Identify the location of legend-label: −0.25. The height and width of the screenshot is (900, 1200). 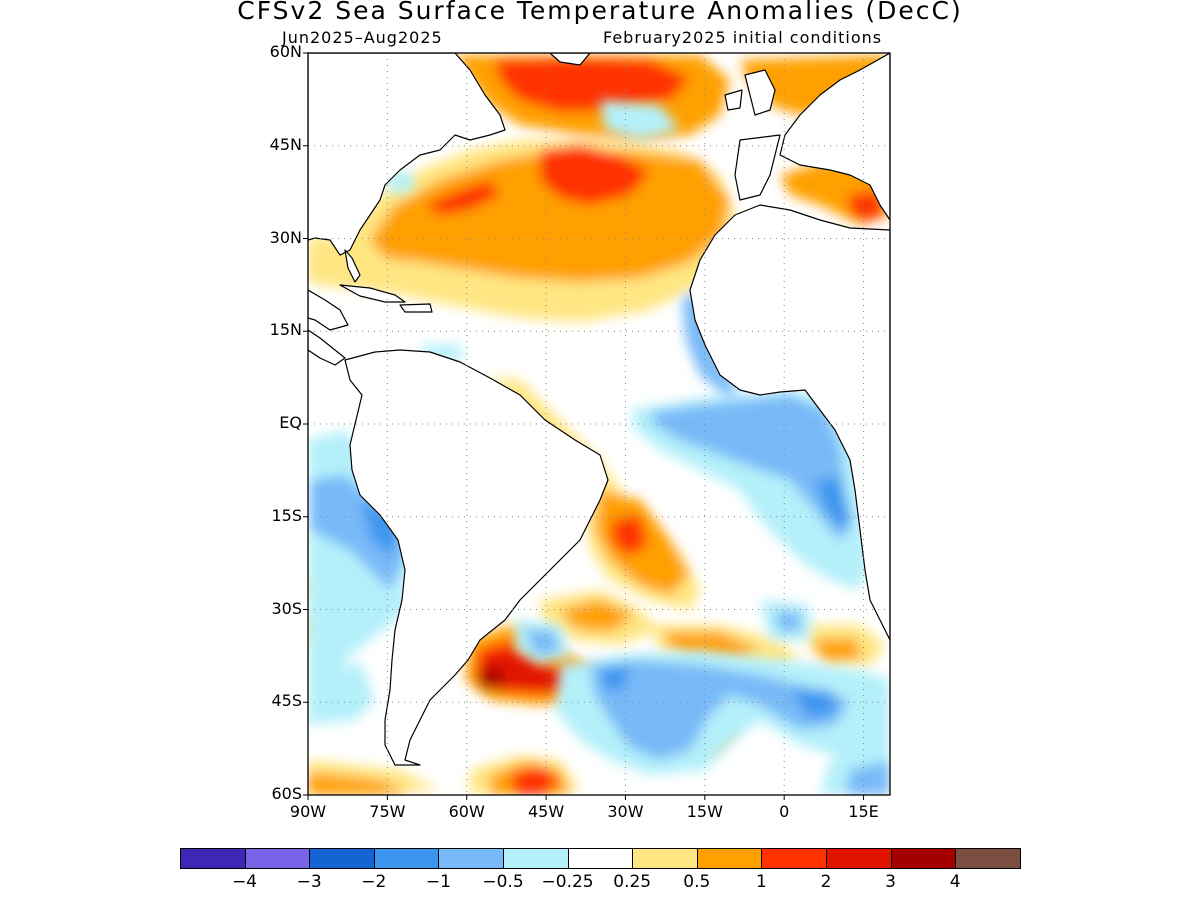
(567, 882).